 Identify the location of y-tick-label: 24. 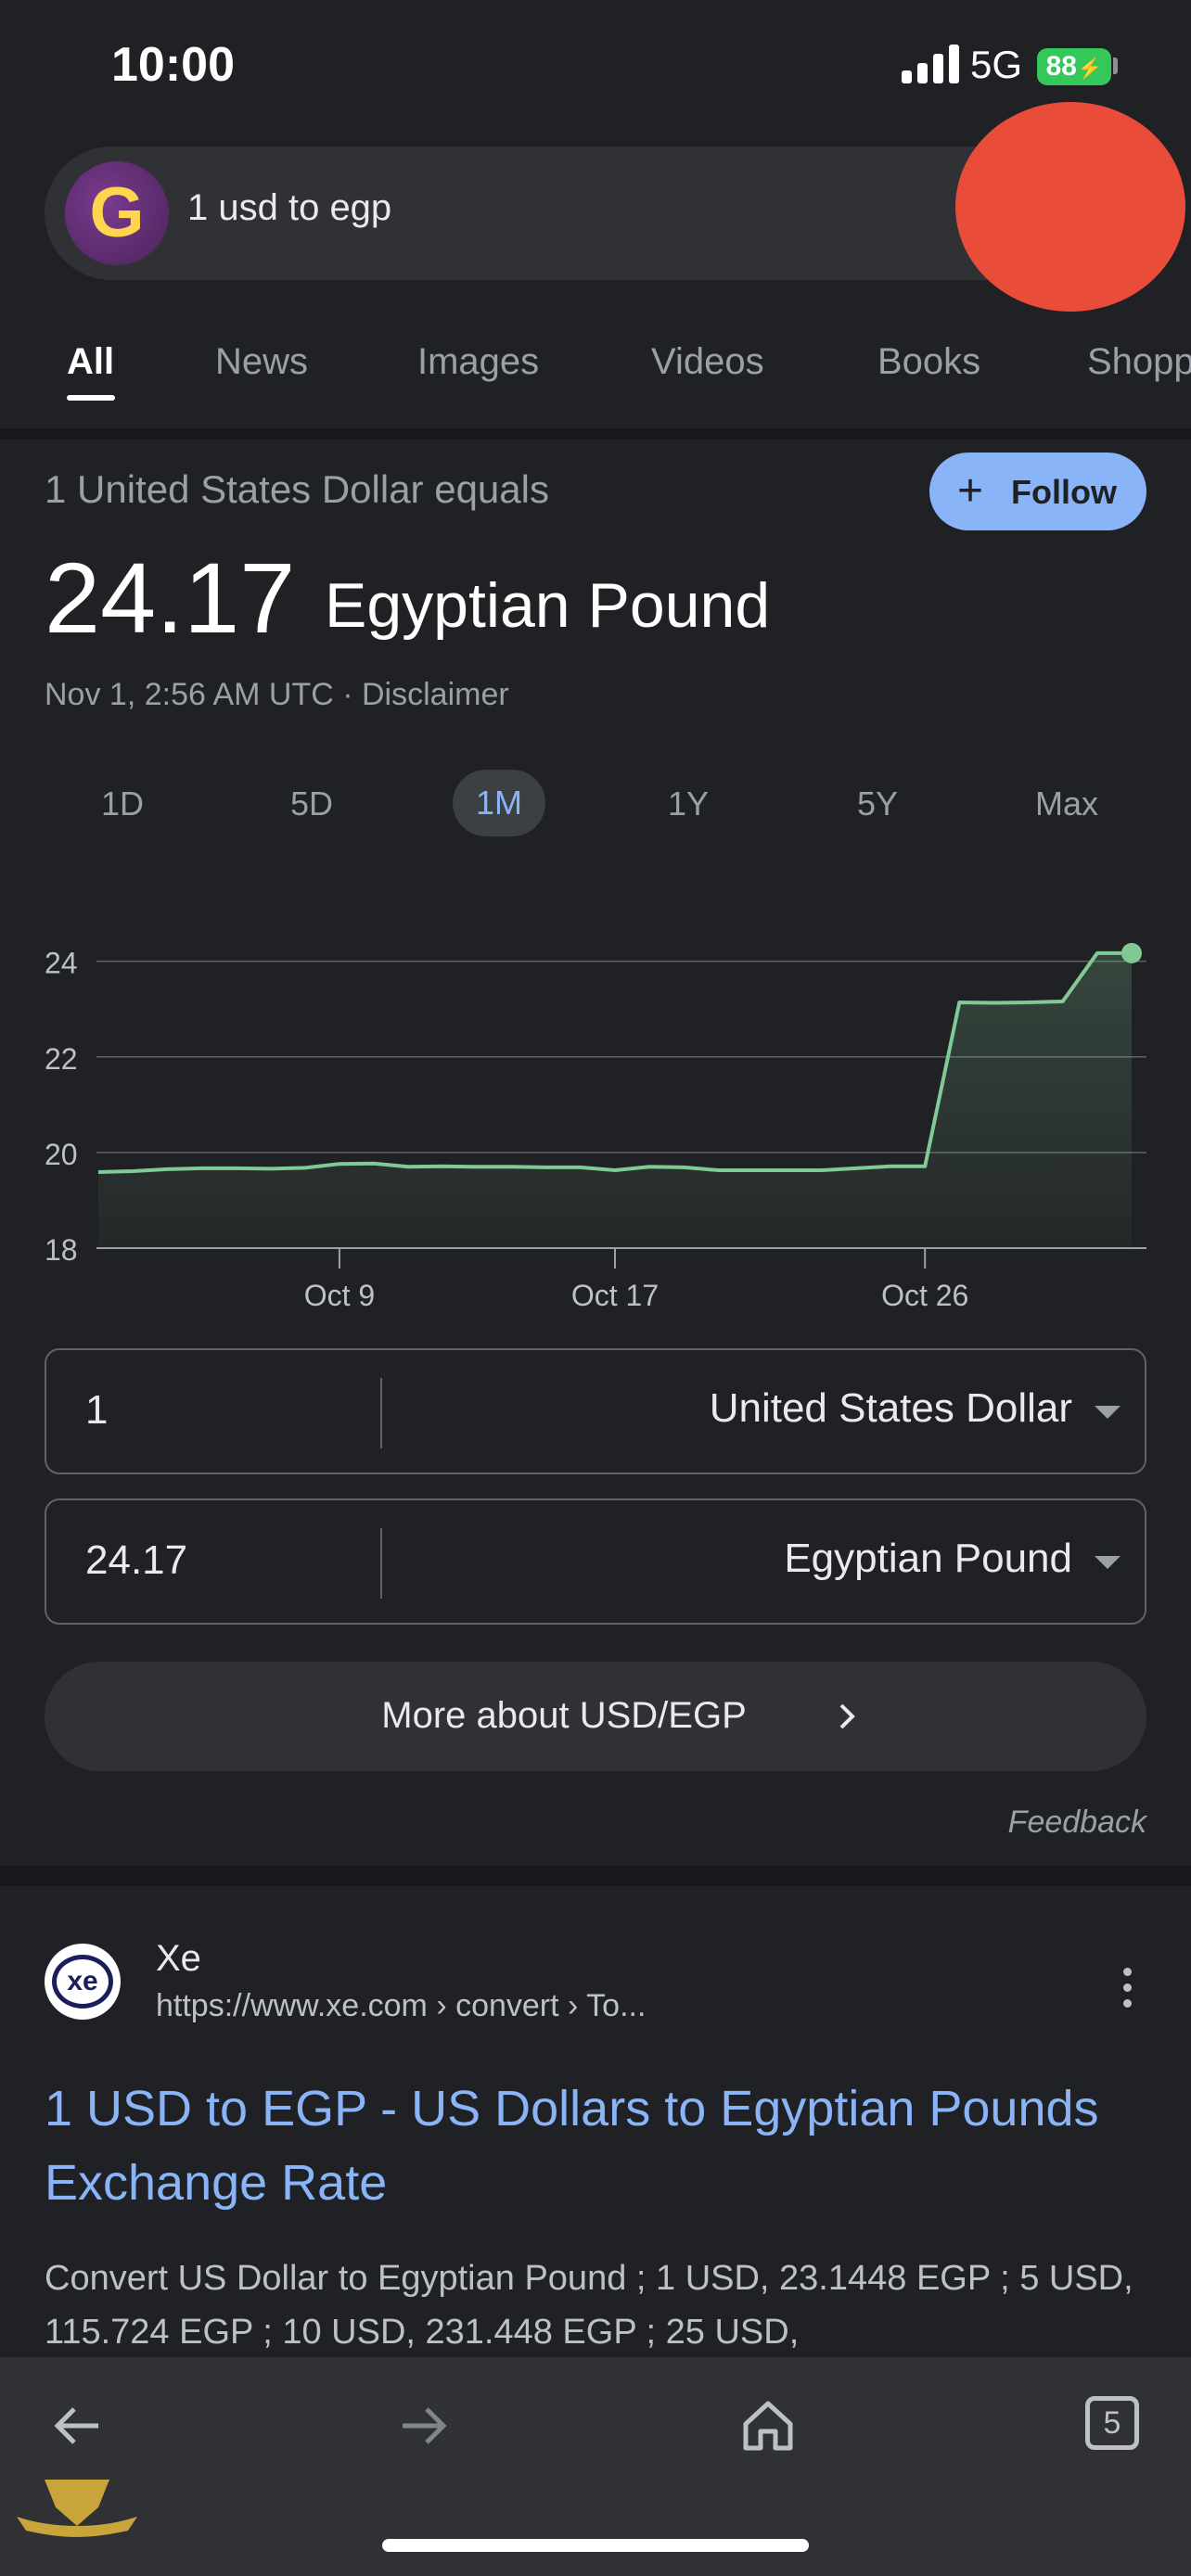
(61, 964).